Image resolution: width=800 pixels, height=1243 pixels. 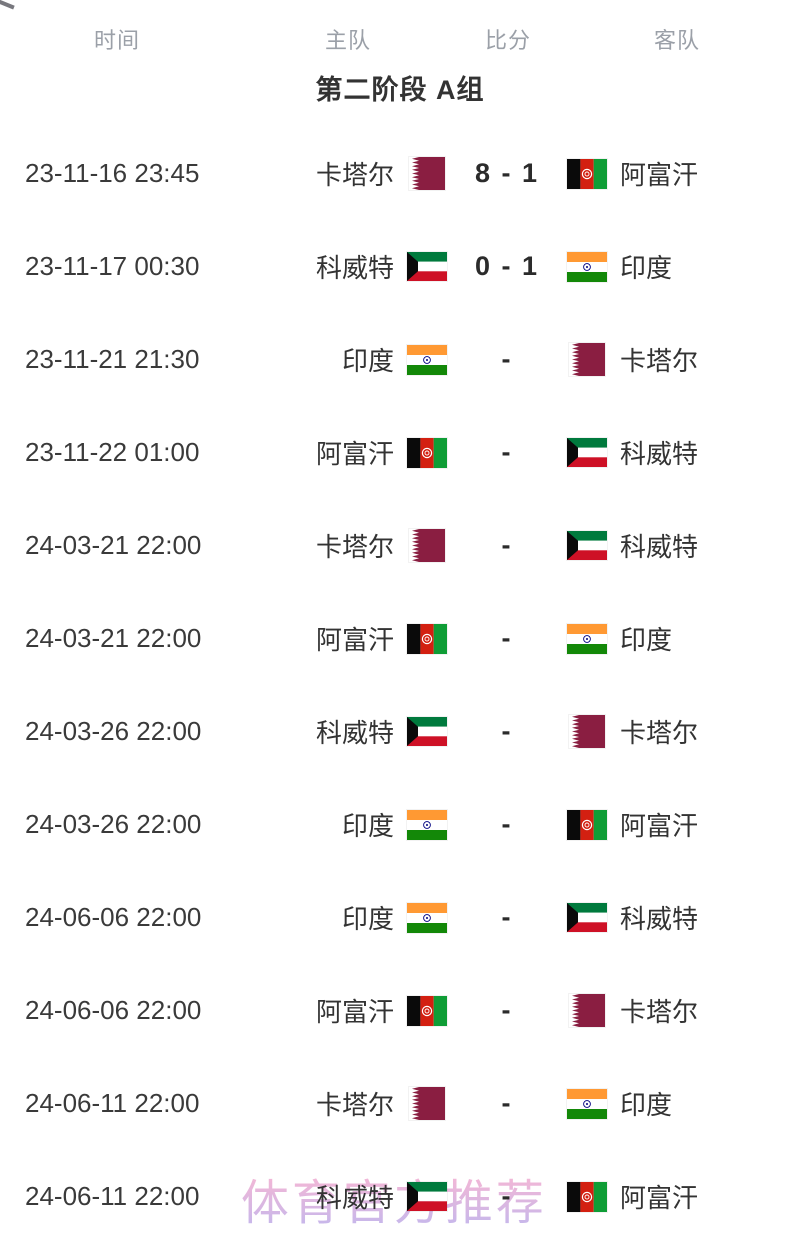 What do you see at coordinates (400, 173) in the screenshot?
I see `match-row: 23-11-16 23:45 卡塔尔 8 - 1 阿富汗` at bounding box center [400, 173].